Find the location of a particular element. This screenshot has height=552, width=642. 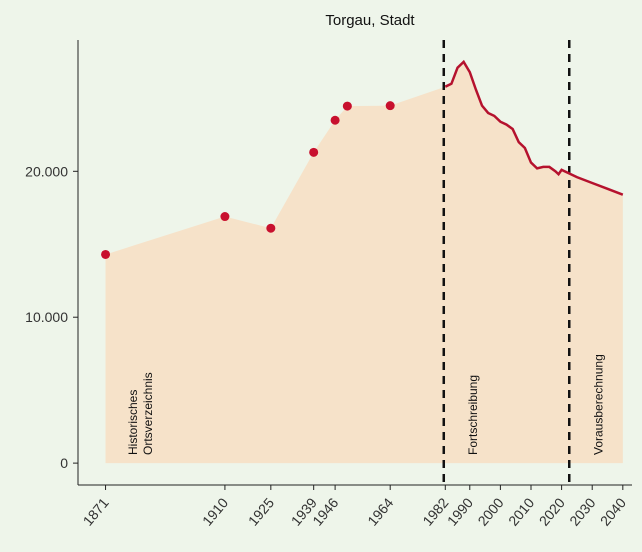

y-tick-label: 20.000 is located at coordinates (46, 171).